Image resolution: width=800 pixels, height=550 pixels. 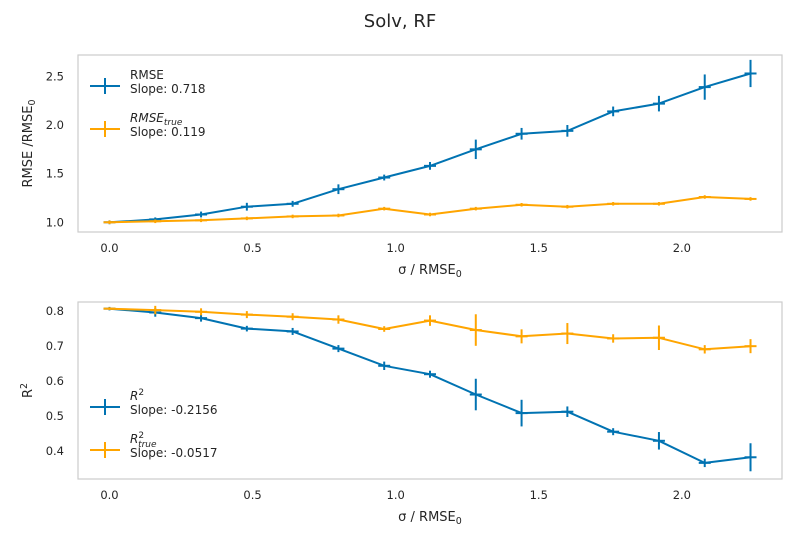 What do you see at coordinates (143, 440) in the screenshot?
I see `legend-series-name: R2 true` at bounding box center [143, 440].